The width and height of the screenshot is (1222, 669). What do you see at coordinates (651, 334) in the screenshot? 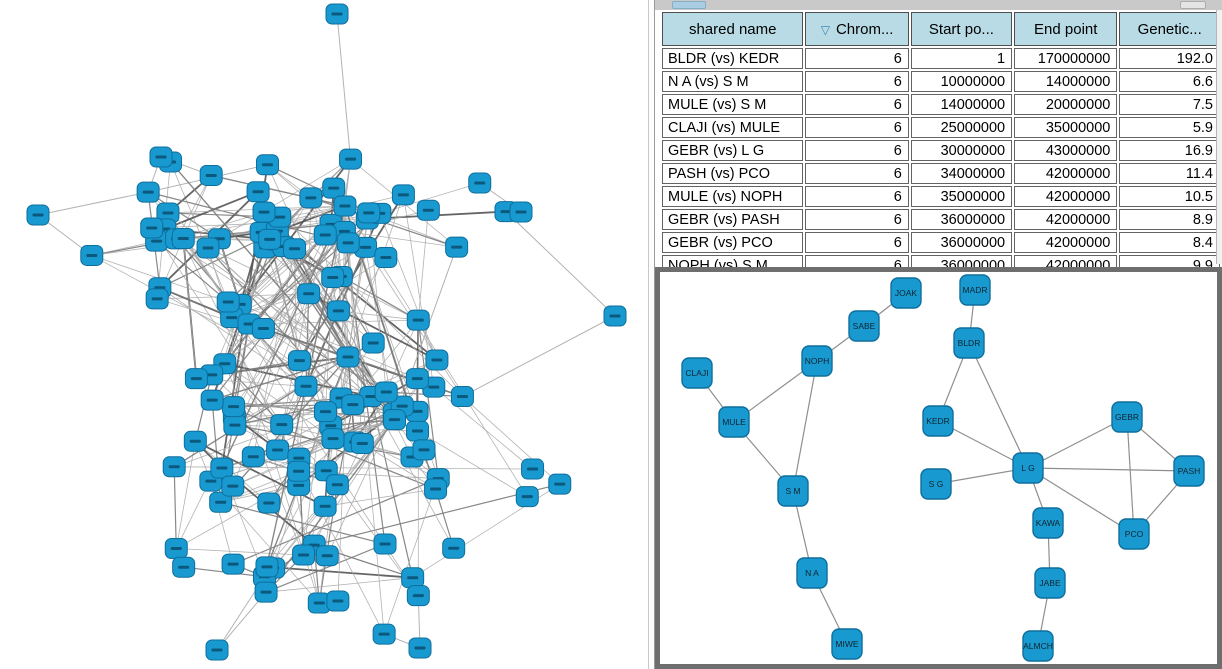
I see `panel-splitter` at bounding box center [651, 334].